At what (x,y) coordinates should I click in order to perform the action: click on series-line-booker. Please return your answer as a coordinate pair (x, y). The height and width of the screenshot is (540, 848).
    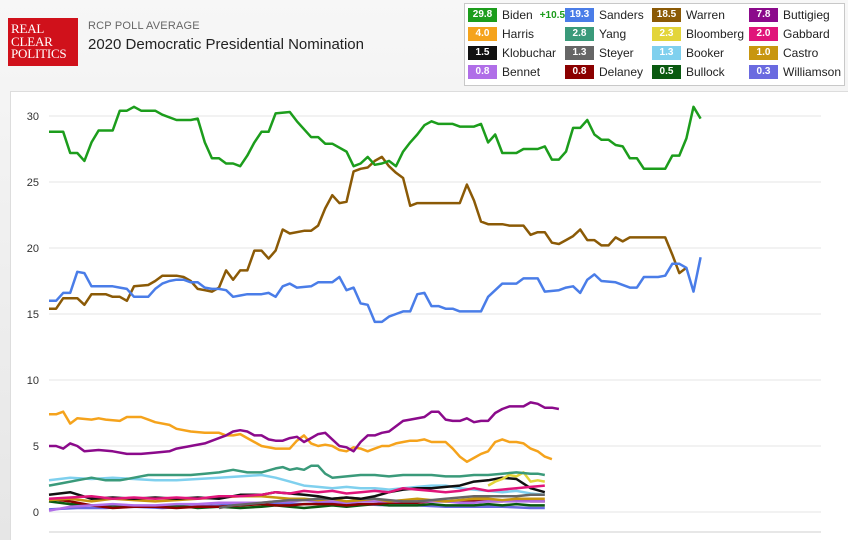
    Looking at the image, I should click on (296, 485).